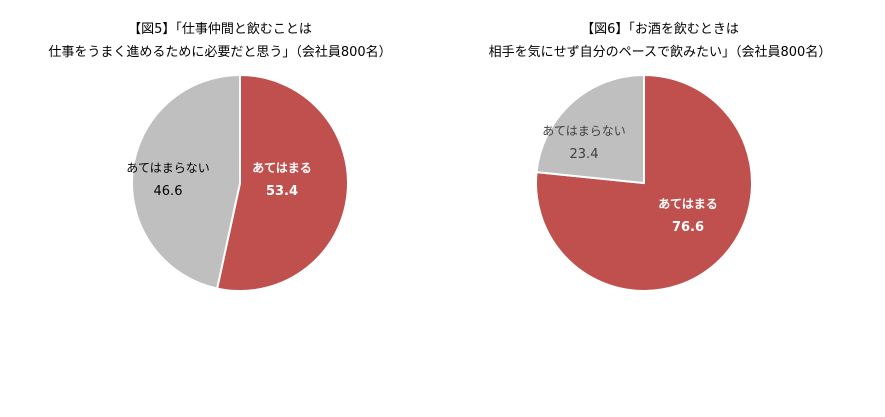  I want to click on slice-value-label: 46.6, so click(168, 191).